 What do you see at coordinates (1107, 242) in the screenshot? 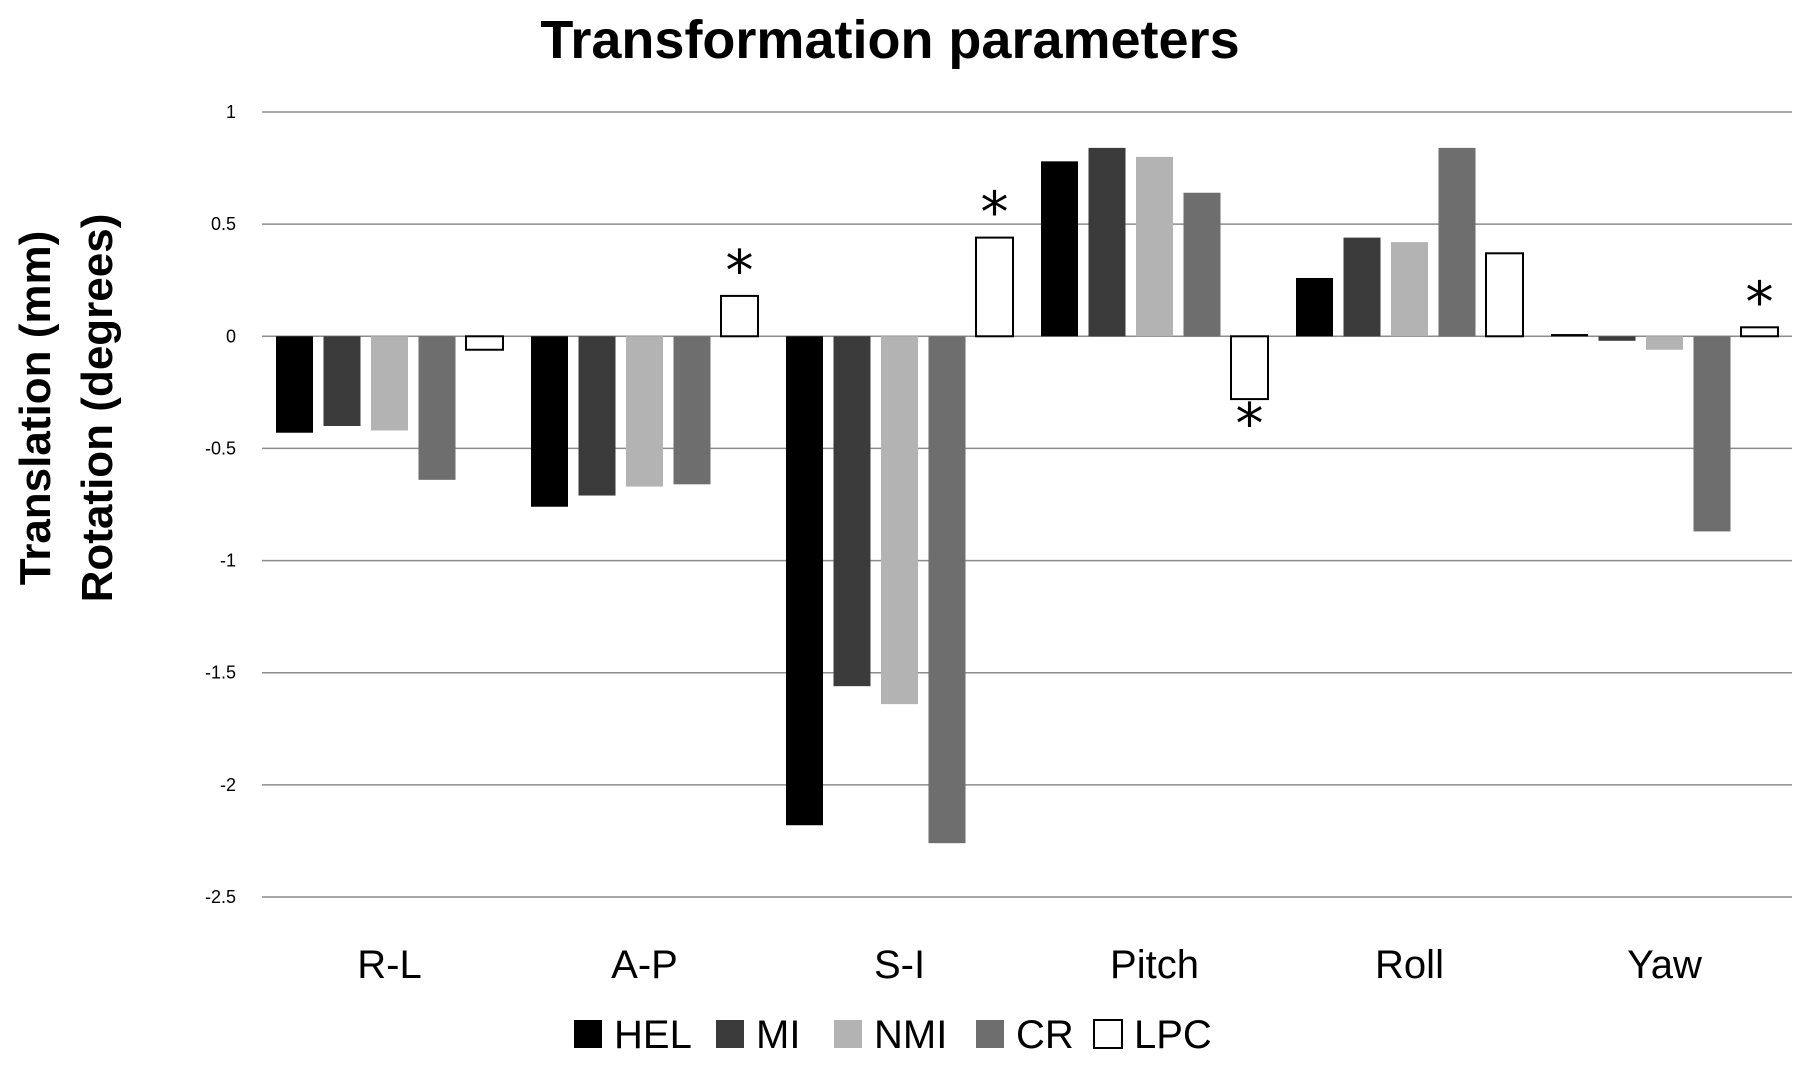
I see `bar-mi-pitch` at bounding box center [1107, 242].